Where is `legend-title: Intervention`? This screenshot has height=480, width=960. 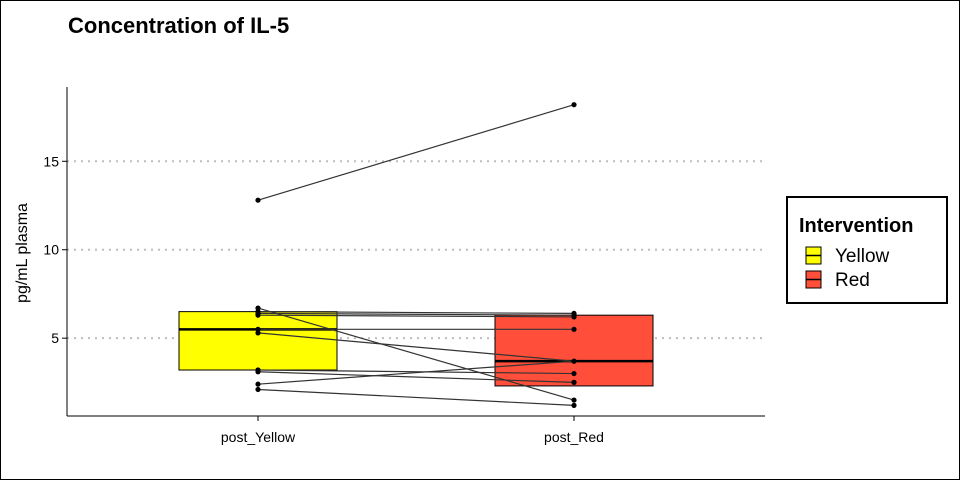
legend-title: Intervention is located at coordinates (856, 226).